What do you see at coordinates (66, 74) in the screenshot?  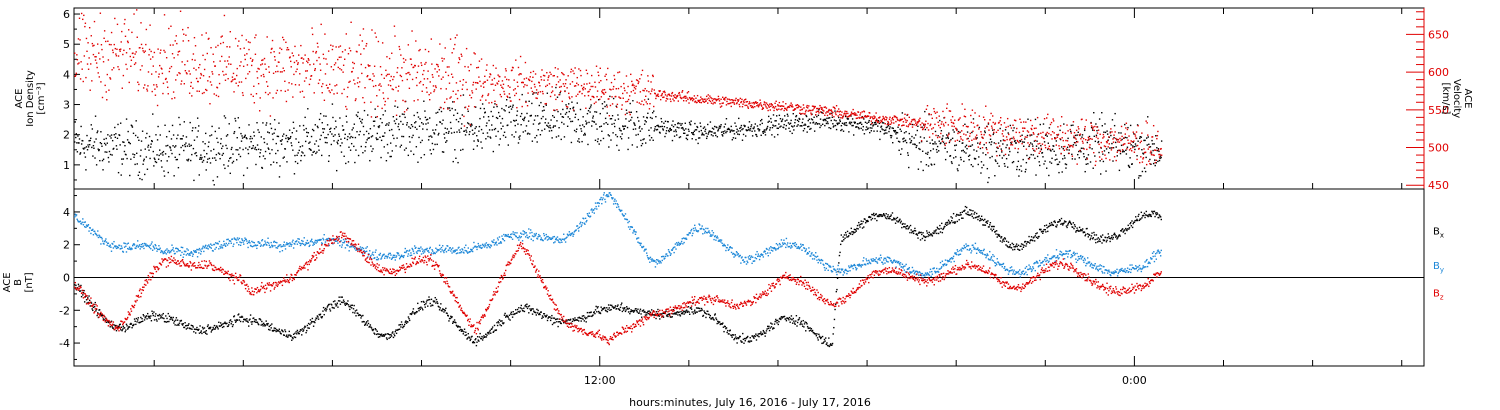 I see `density-tick-label: 4` at bounding box center [66, 74].